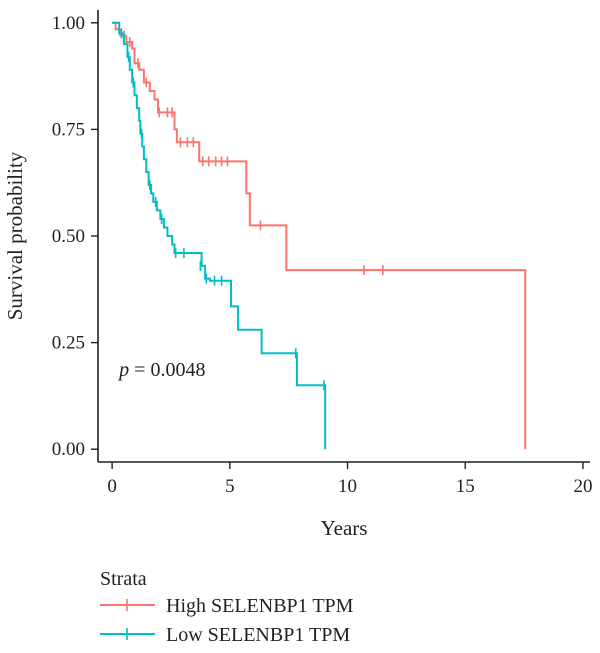 The height and width of the screenshot is (653, 600). Describe the element at coordinates (68, 343) in the screenshot. I see `y-tick-label: 0.25` at that location.